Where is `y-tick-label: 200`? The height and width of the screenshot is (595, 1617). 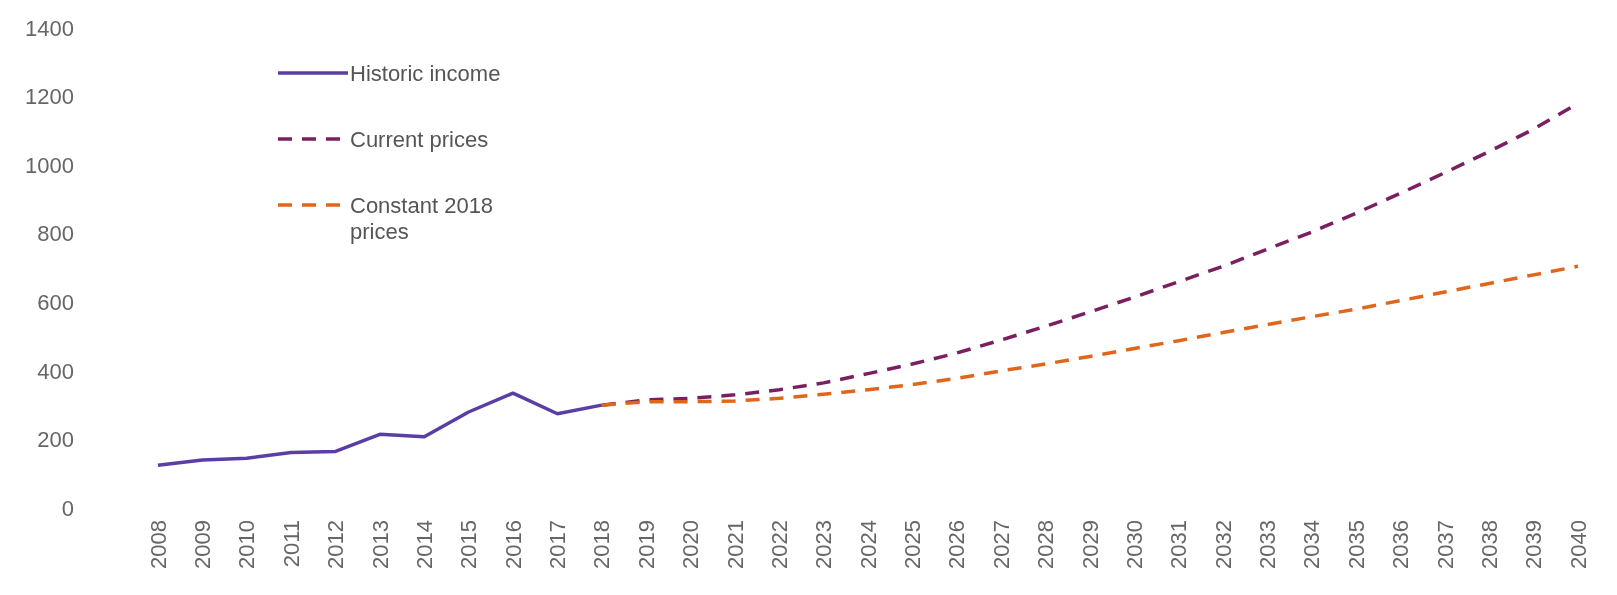
y-tick-label: 200 is located at coordinates (55, 440).